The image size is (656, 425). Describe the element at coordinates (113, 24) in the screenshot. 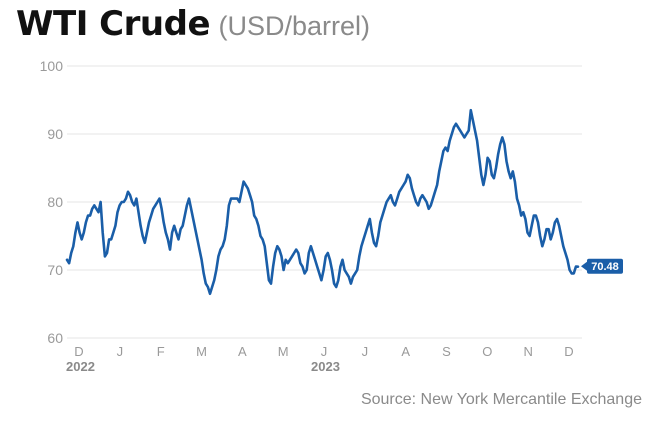

I see `chart-title: WTI Crude` at that location.